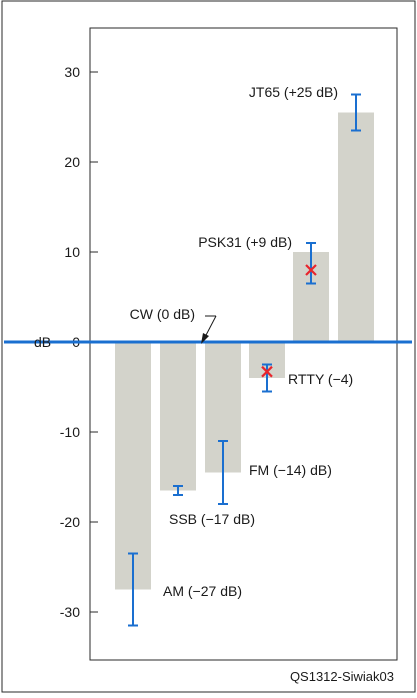  I want to click on y-tick-label-20: 20, so click(72, 162).